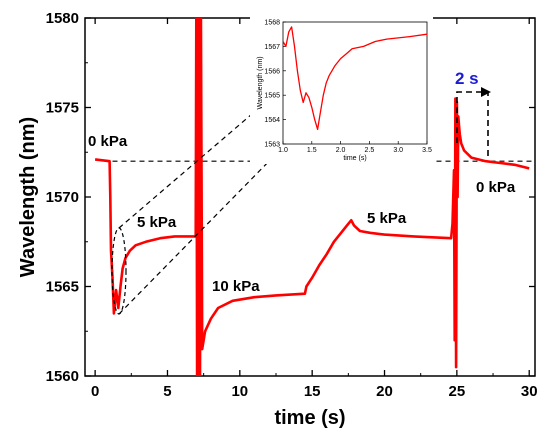  Describe the element at coordinates (272, 47) in the screenshot. I see `inset-y-tick-label-4: 1567` at that location.